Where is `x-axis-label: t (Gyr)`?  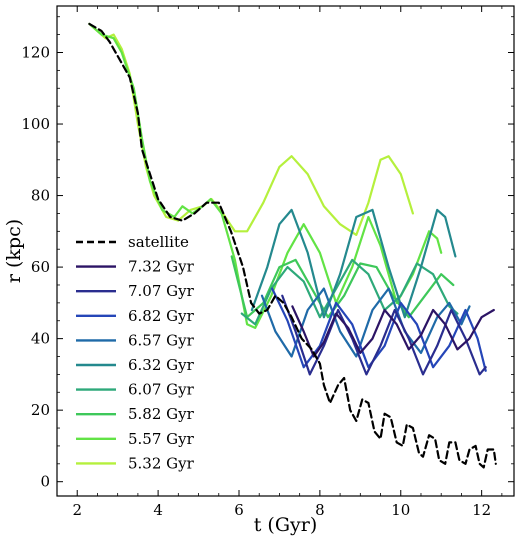 x-axis-label: t (Gyr) is located at coordinates (286, 525).